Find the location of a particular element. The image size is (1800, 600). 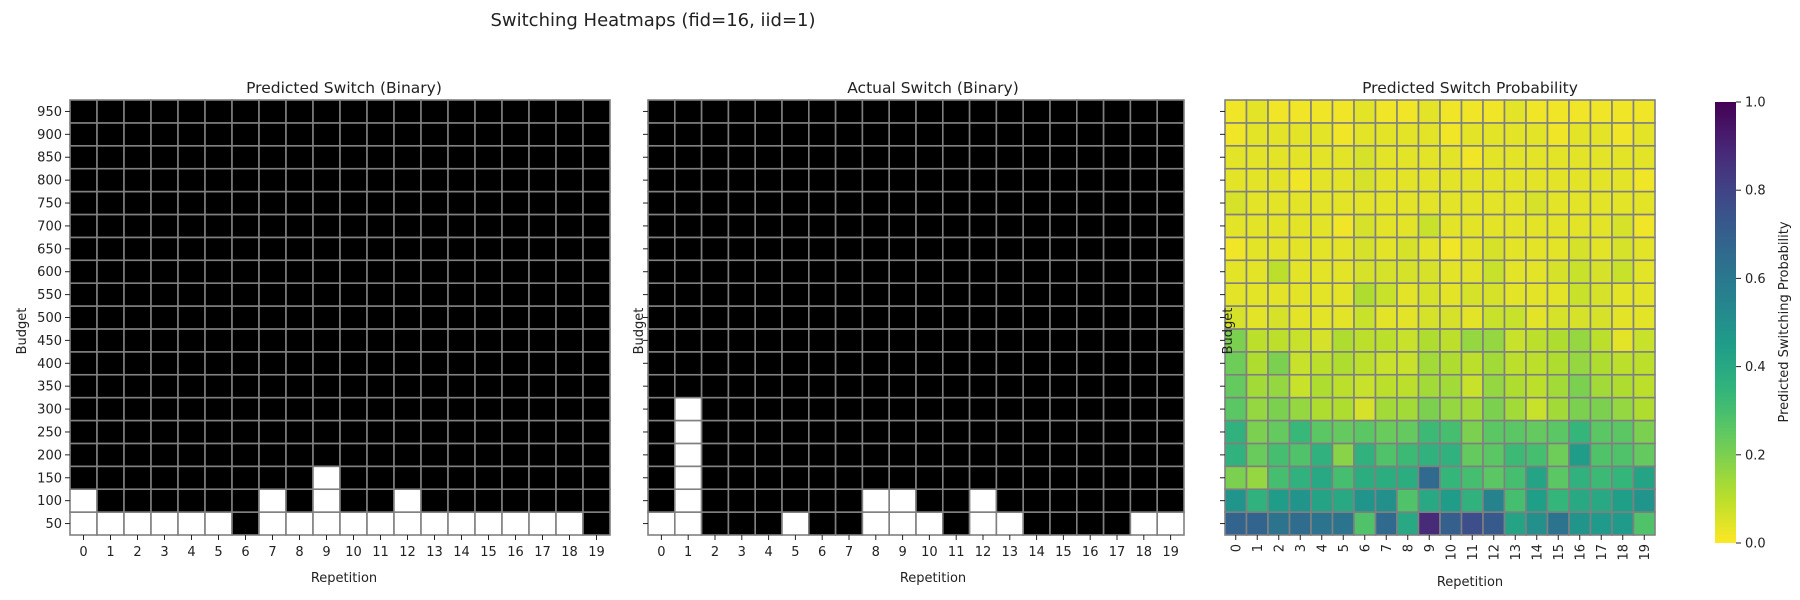

y-tick-label: 500 is located at coordinates (49, 318).